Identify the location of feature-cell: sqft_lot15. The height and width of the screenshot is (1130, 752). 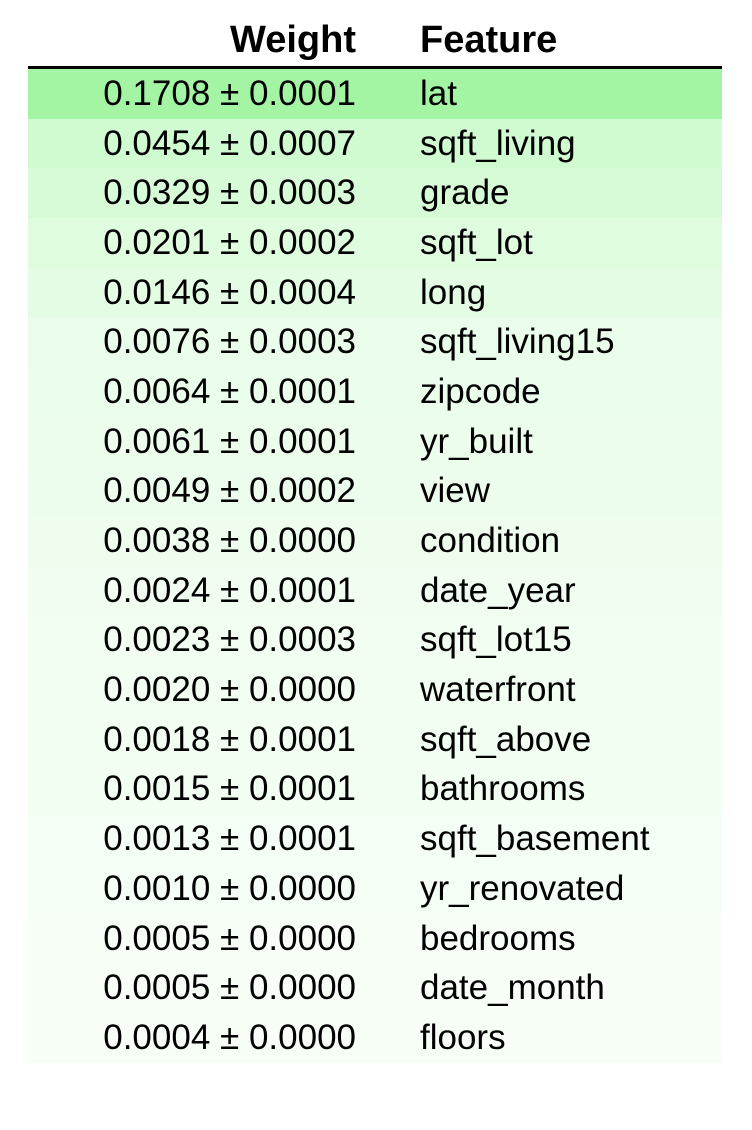
(496, 640).